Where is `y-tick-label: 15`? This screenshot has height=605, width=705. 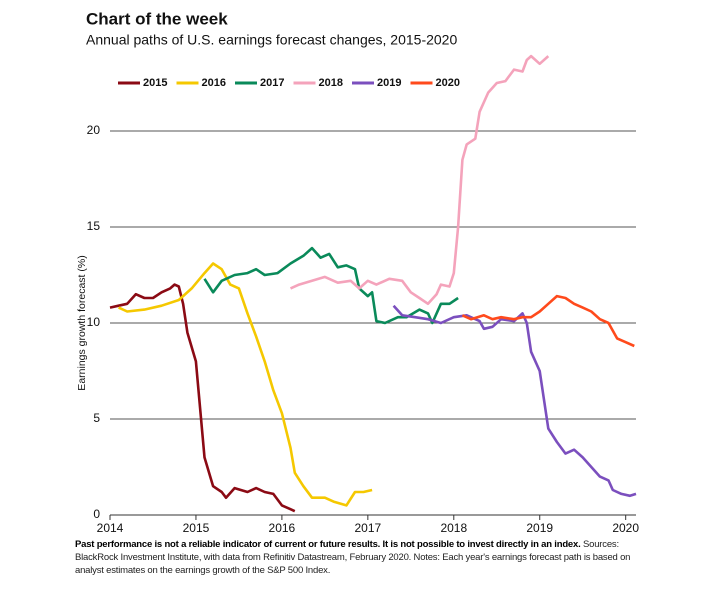
y-tick-label: 15 is located at coordinates (94, 226).